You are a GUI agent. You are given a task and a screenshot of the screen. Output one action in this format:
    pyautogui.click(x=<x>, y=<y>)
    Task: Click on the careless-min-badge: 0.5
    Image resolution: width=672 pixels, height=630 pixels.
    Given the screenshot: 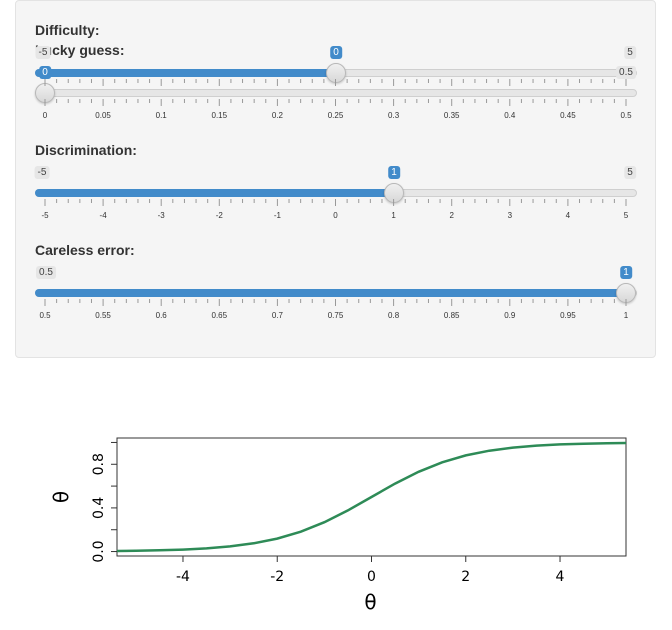 What is the action you would take?
    pyautogui.click(x=46, y=272)
    